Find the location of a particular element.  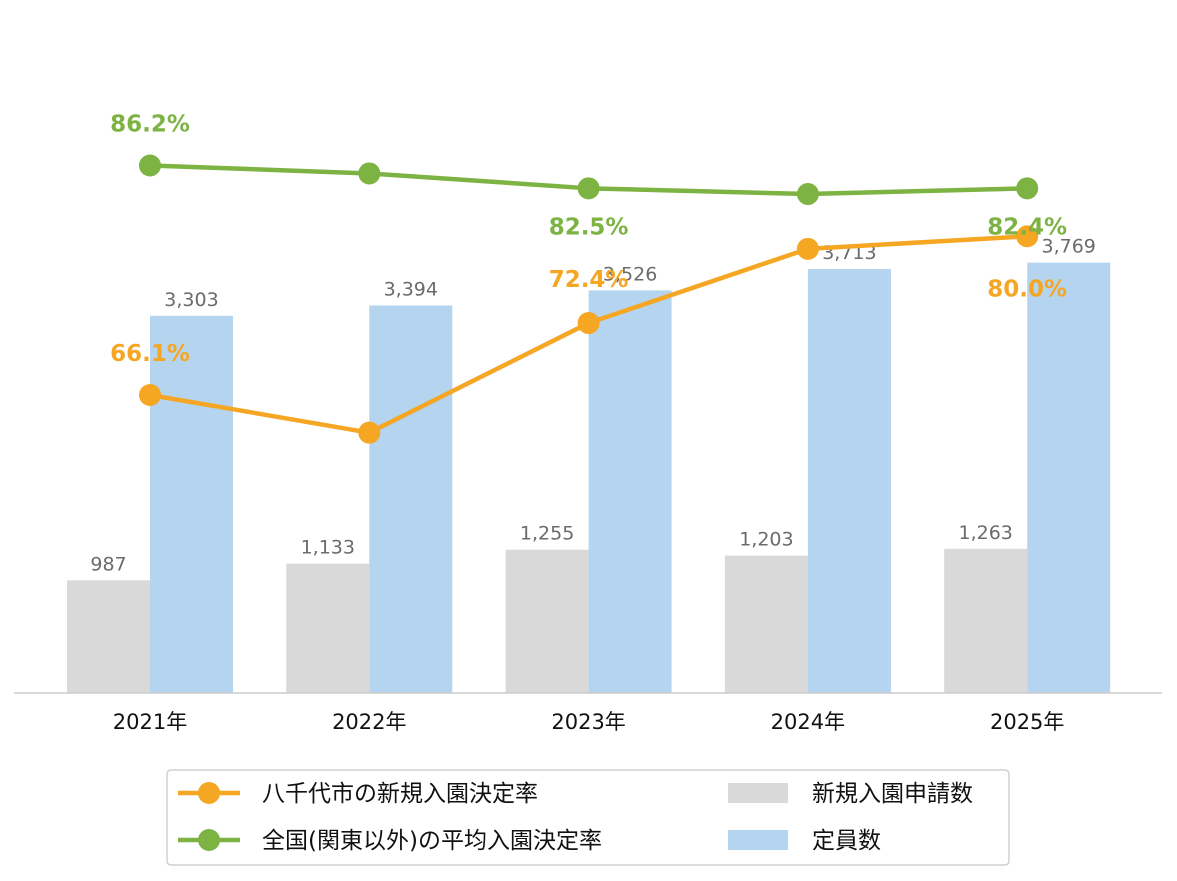

x-tick-label: 2025年 is located at coordinates (1027, 722).